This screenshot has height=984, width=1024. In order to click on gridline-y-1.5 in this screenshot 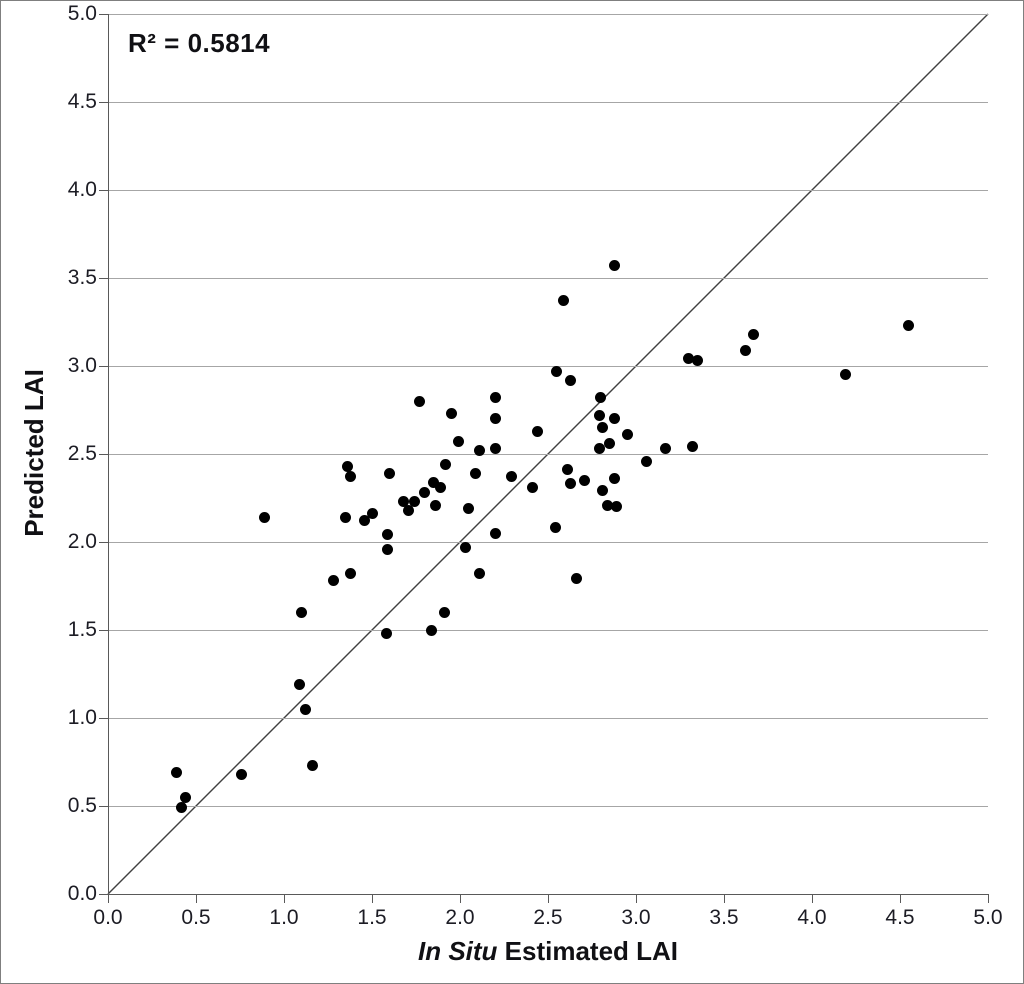, I will do `click(548, 630)`.